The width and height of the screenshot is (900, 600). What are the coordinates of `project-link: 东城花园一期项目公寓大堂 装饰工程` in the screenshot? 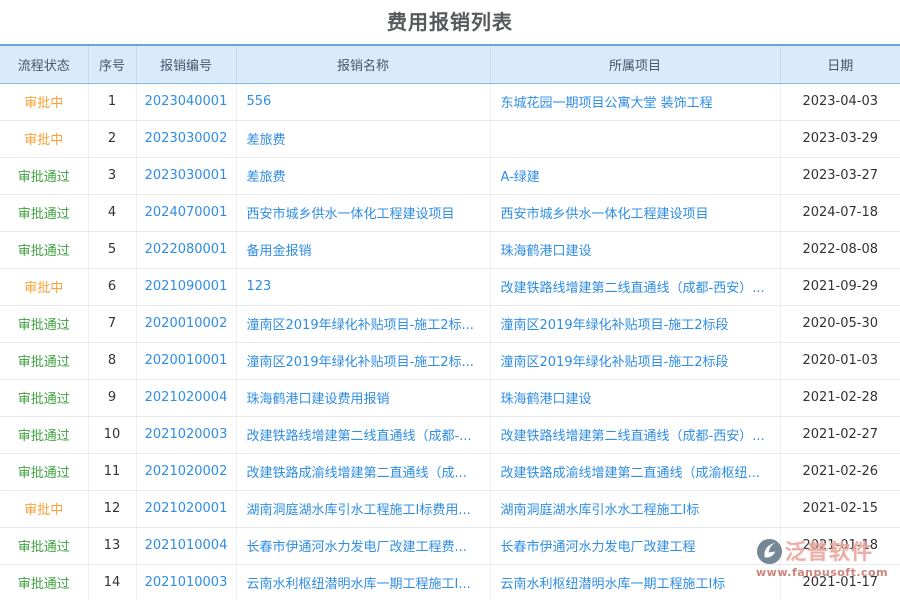 It's located at (606, 103).